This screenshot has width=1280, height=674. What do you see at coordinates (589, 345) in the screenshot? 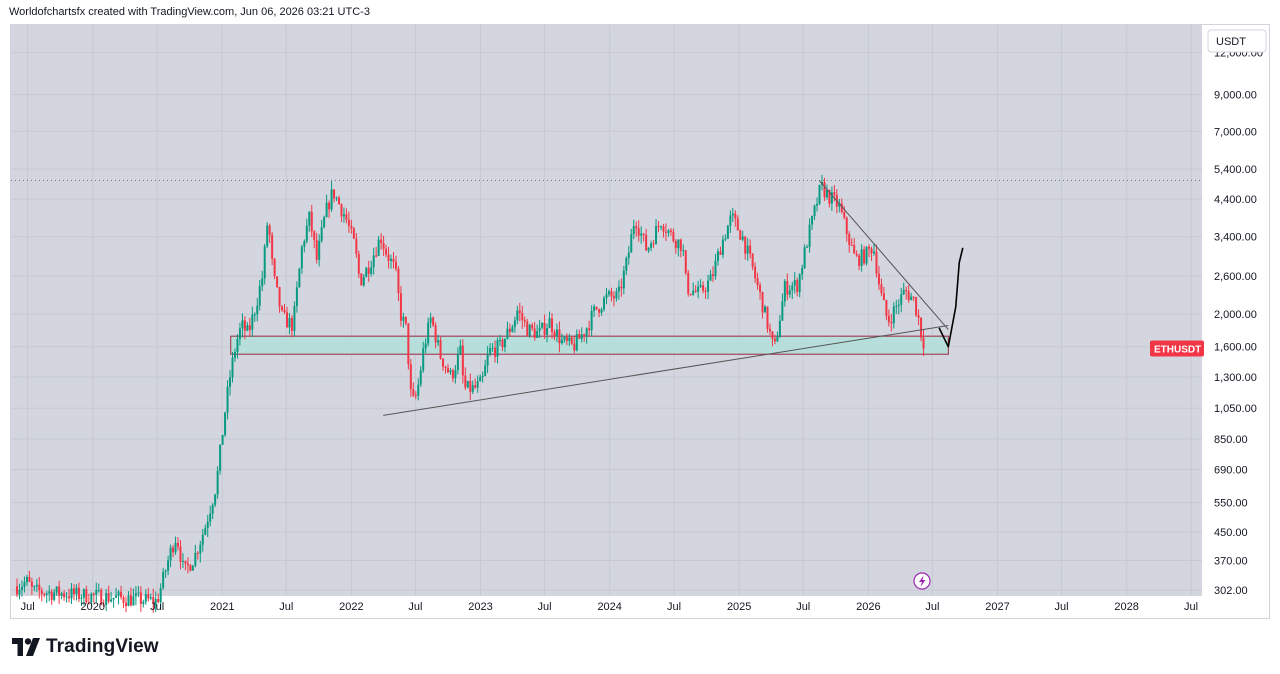
I see `support-zone-layer` at bounding box center [589, 345].